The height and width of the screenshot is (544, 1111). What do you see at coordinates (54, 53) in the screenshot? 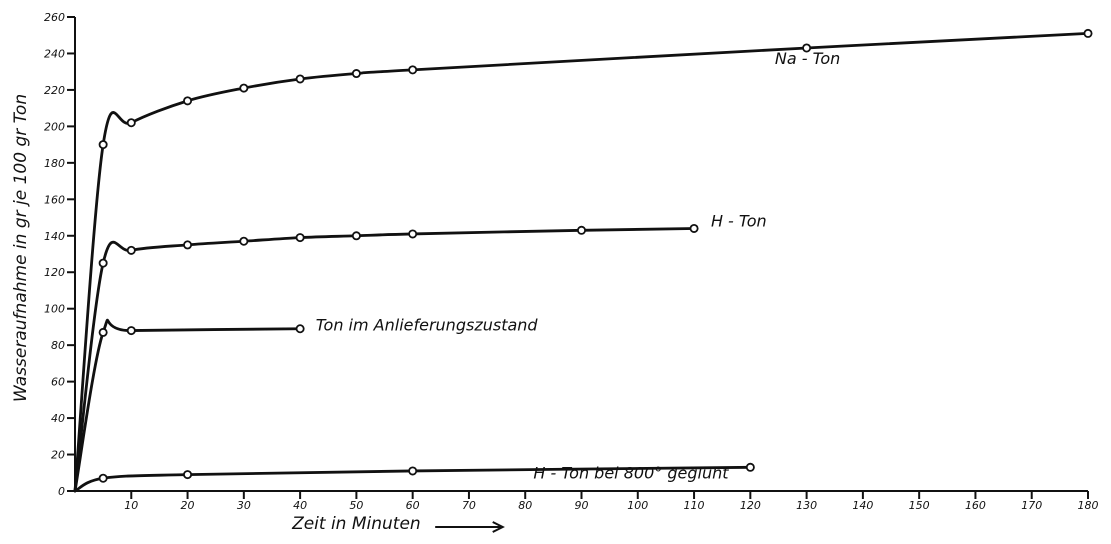
I see `y-tick-label-240: 240` at bounding box center [54, 53].